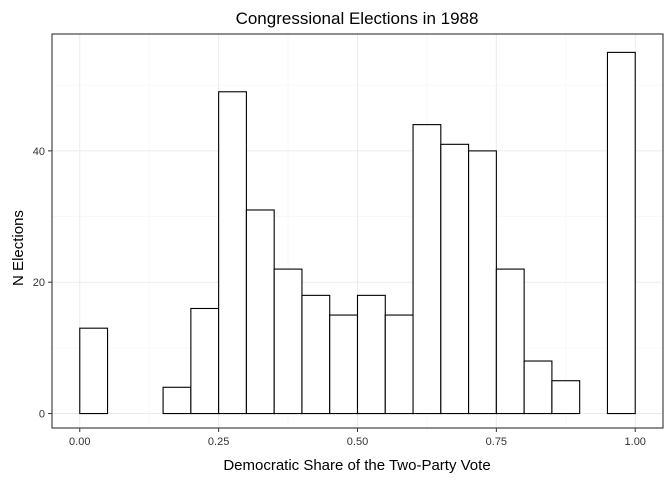 Image resolution: width=672 pixels, height=480 pixels. Describe the element at coordinates (42, 415) in the screenshot. I see `y-tick-label: 0` at that location.